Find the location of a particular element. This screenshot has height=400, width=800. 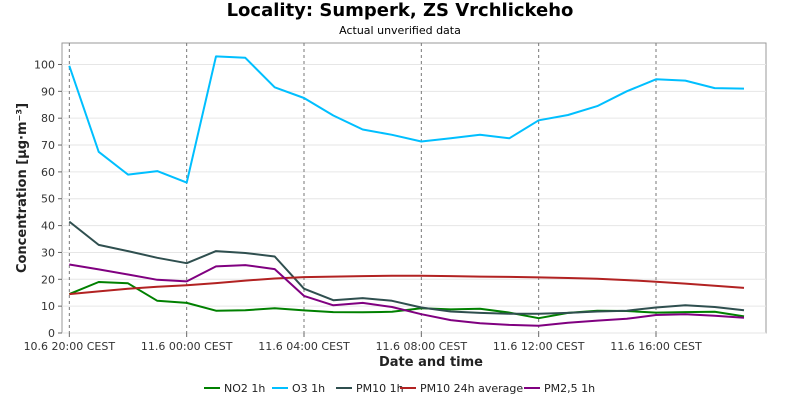

y-tick-label: 20 is located at coordinates (48, 279).